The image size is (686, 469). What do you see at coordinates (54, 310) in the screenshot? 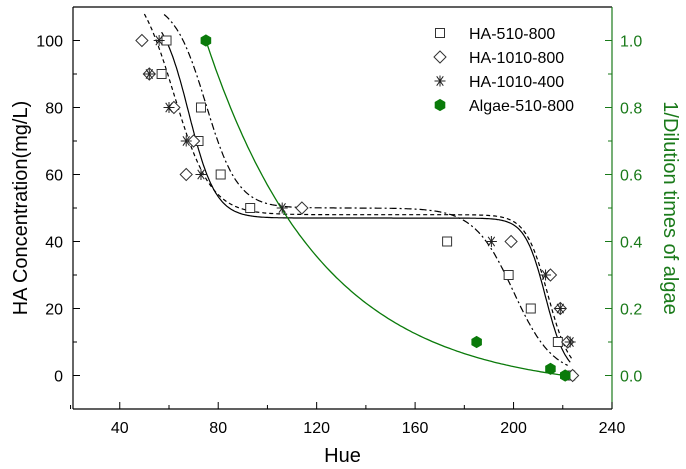
I see `y-tick-label: 20` at bounding box center [54, 310].